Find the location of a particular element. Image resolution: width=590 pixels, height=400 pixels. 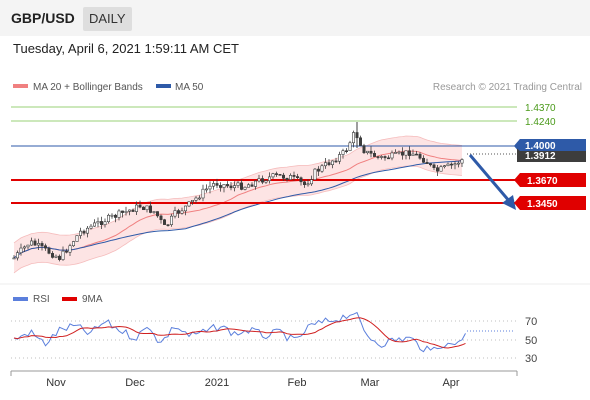

rsi-legend-label: RSI is located at coordinates (41, 299).